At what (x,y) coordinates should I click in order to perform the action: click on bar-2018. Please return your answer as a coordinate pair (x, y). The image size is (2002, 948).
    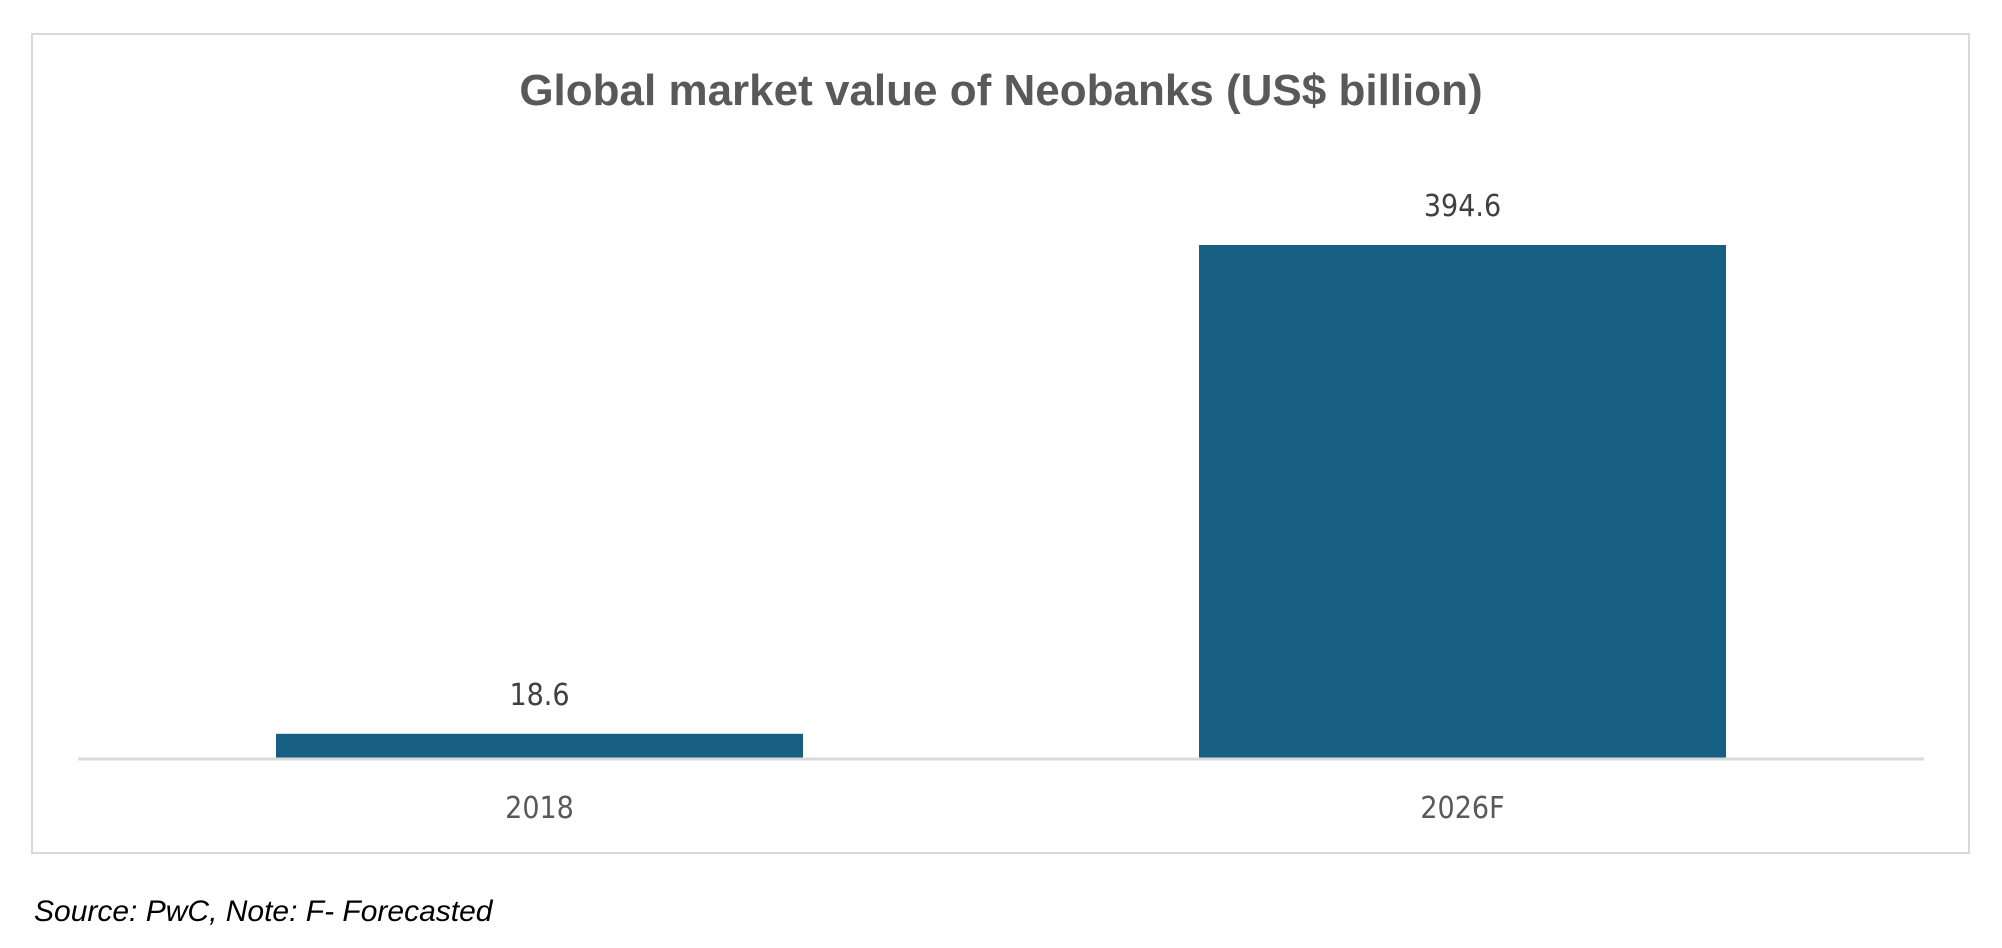
    Looking at the image, I should click on (539, 745).